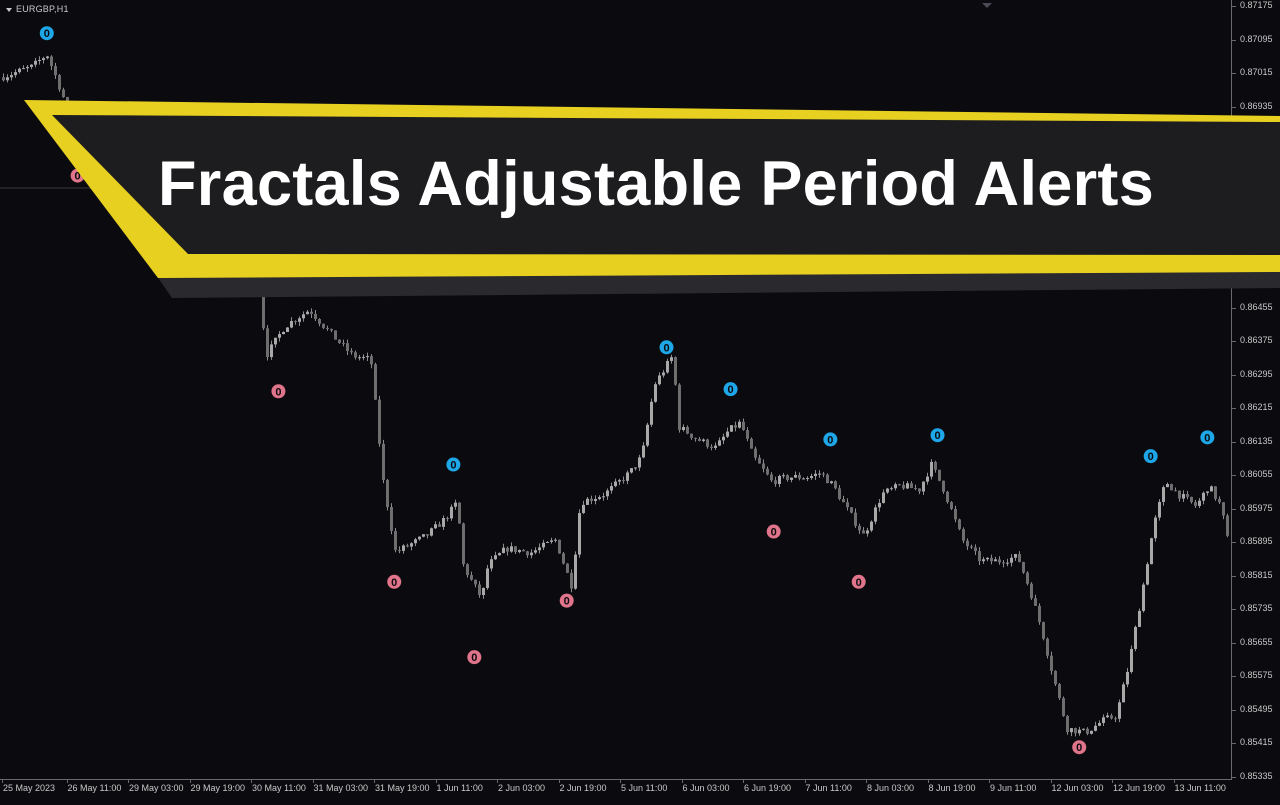  I want to click on price-tick-label: 0.85575, so click(1256, 675).